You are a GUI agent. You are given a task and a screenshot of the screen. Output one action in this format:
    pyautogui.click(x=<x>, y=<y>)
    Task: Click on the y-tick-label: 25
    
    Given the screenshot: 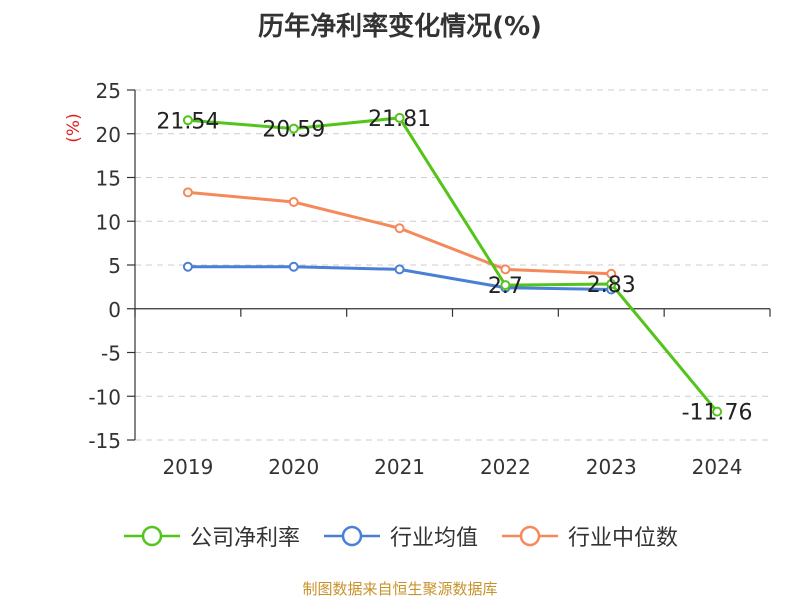 What is the action you would take?
    pyautogui.click(x=108, y=91)
    